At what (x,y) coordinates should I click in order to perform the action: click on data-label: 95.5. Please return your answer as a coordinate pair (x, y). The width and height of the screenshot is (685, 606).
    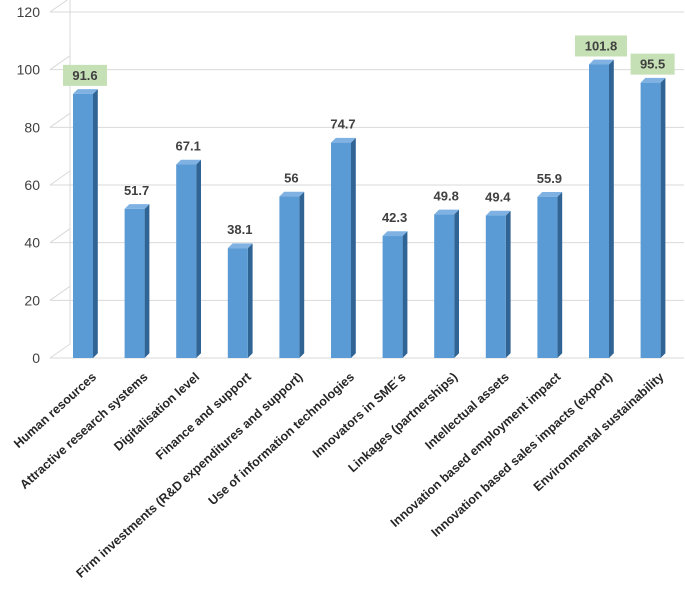
    Looking at the image, I should click on (652, 64).